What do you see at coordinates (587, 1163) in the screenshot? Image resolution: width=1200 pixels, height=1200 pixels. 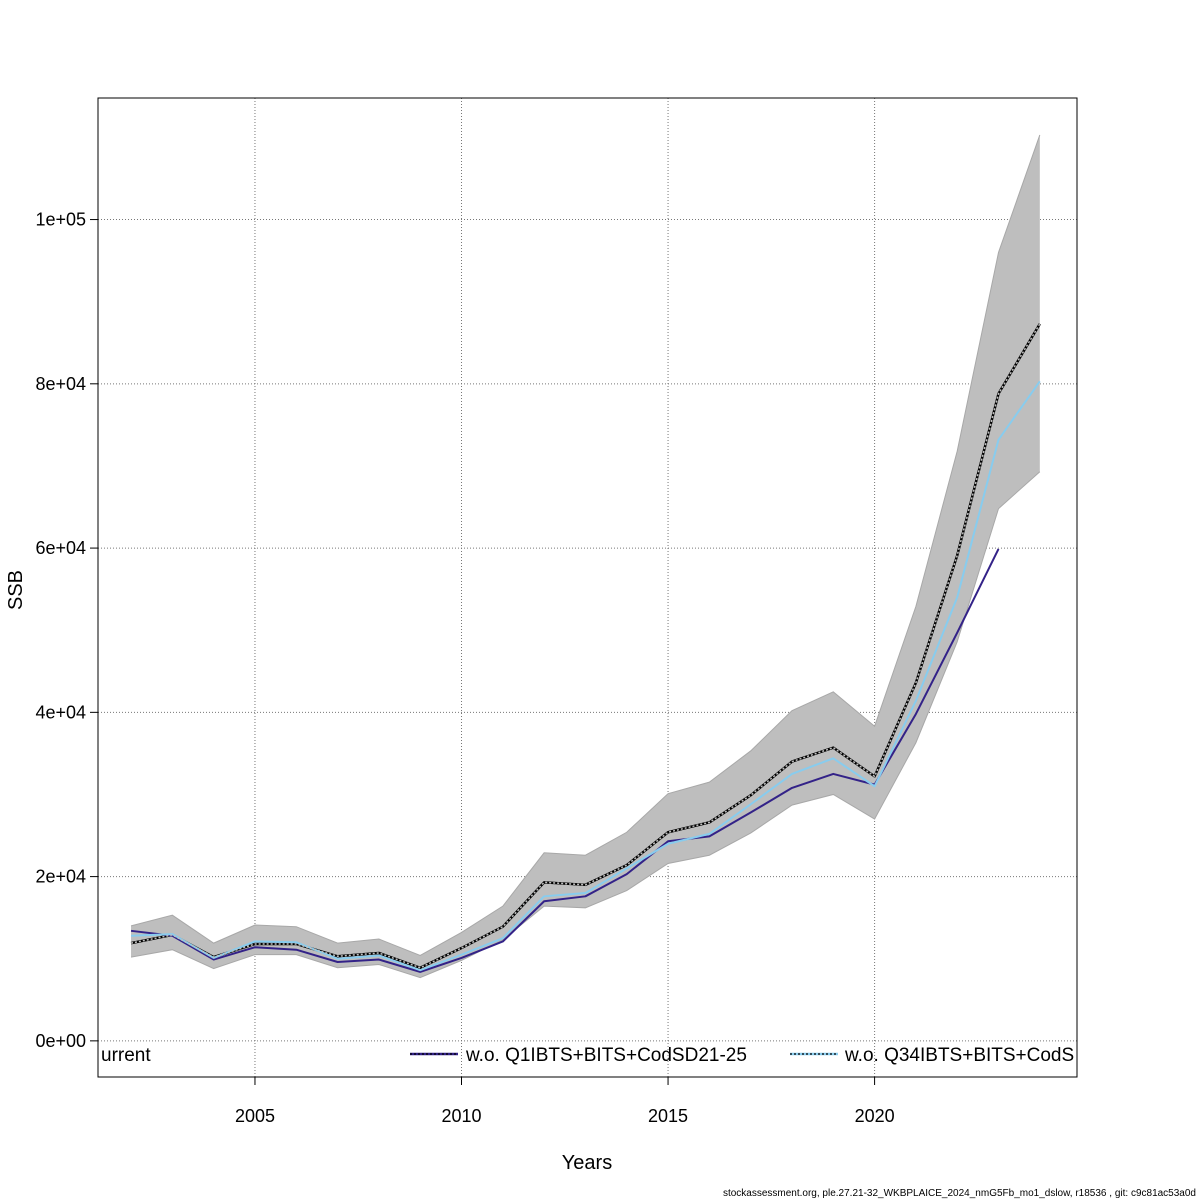 I see `x-axis-label: Years` at bounding box center [587, 1163].